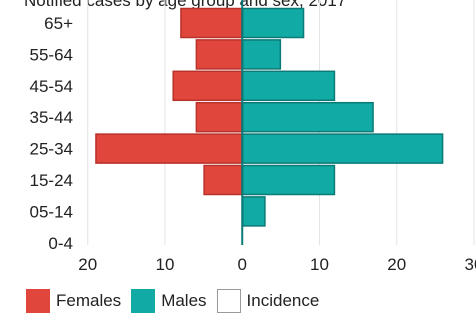 The image size is (476, 322). I want to click on y-category-label: 35-44, so click(51, 117).